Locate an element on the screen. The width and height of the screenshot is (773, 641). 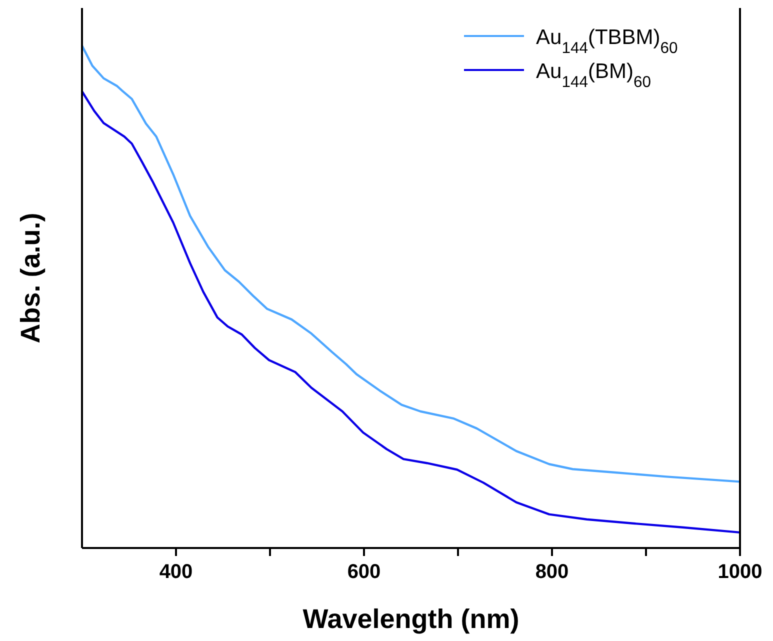
x-tick-label: 400 is located at coordinates (176, 572).